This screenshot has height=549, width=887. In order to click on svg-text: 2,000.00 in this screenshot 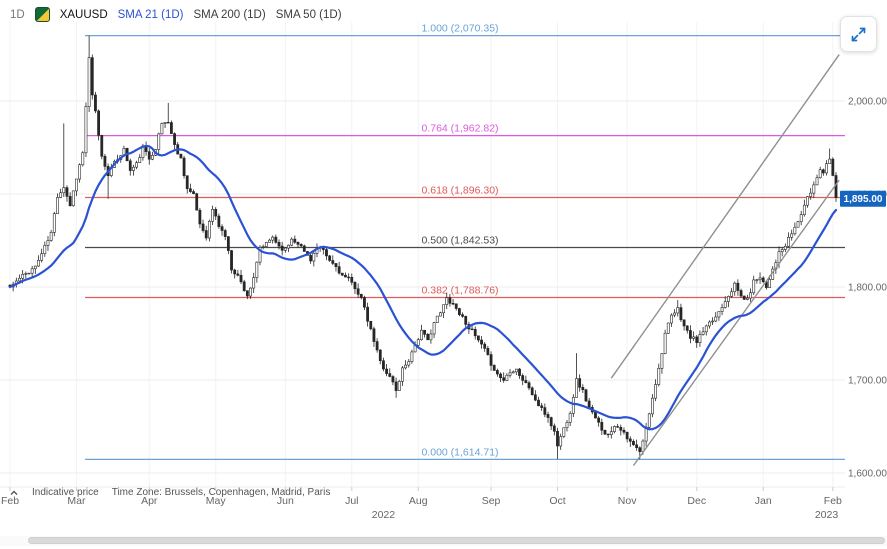, I will do `click(867, 102)`.